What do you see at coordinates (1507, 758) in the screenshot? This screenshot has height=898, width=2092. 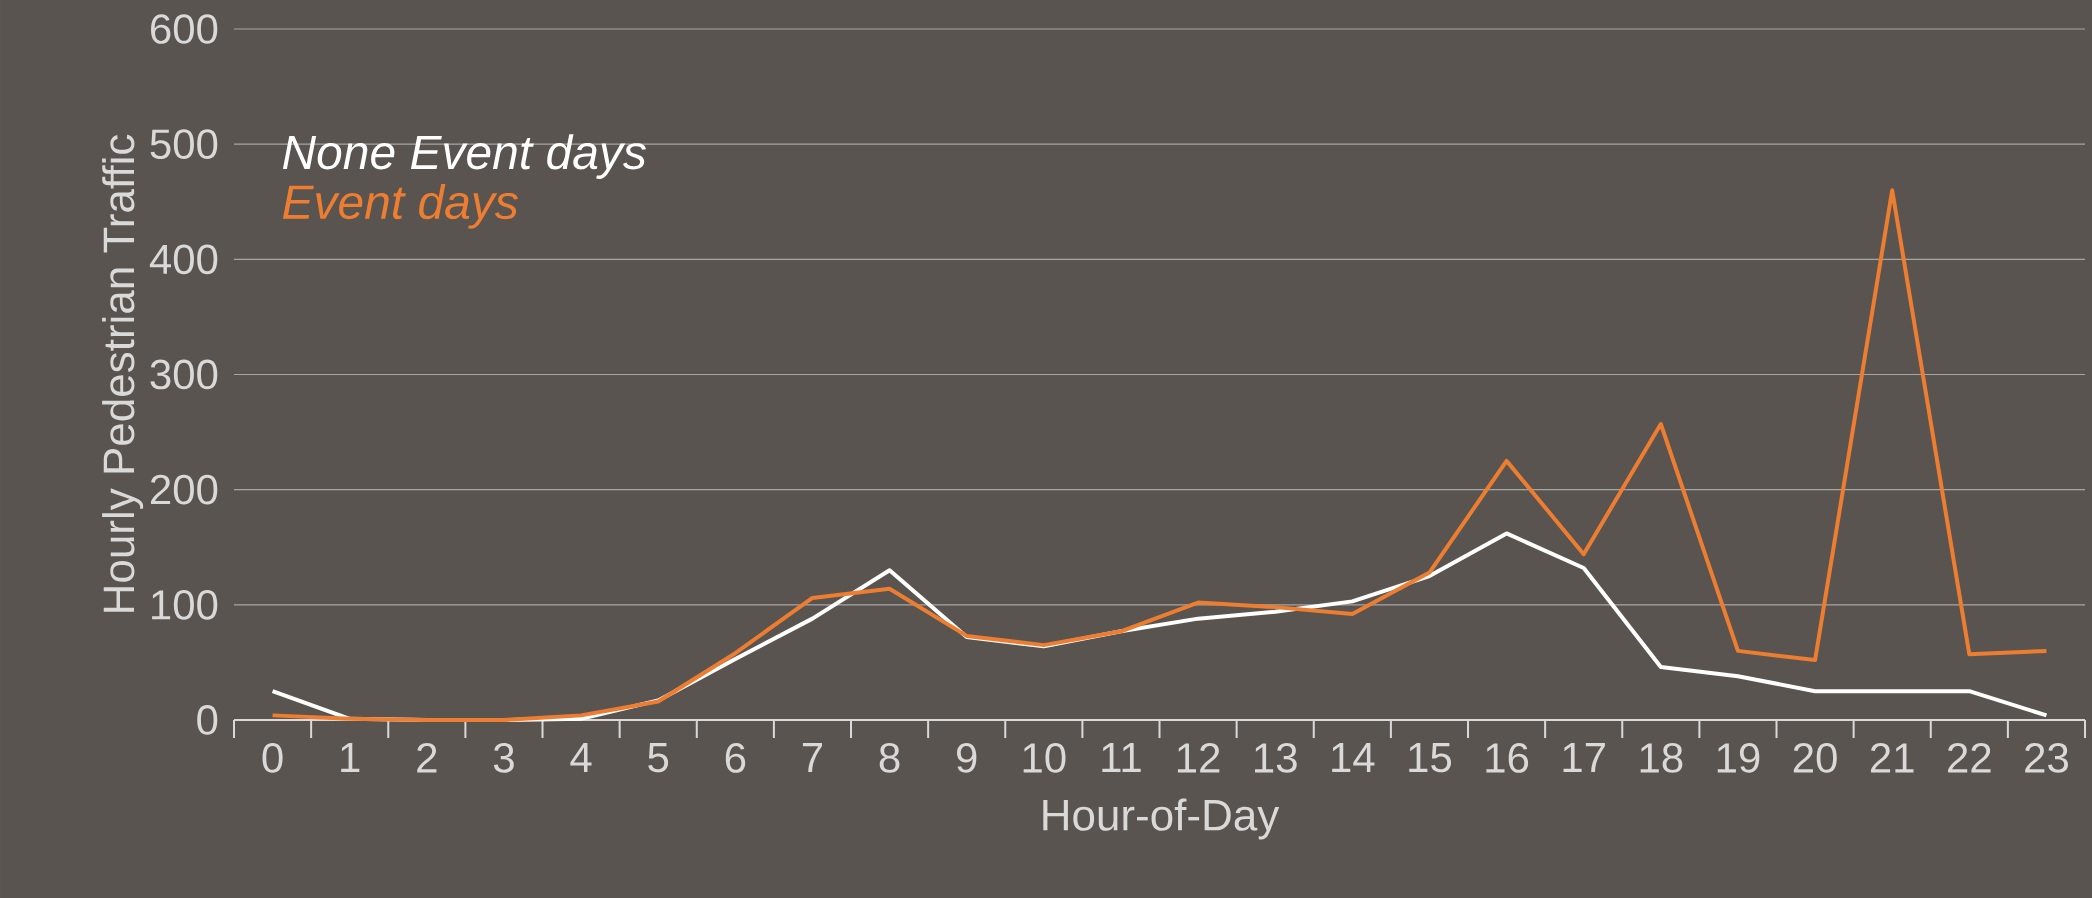 I see `x-tick-label: 16` at bounding box center [1507, 758].